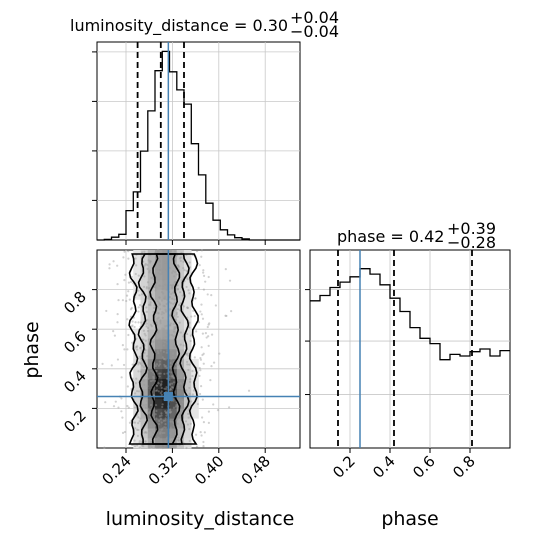  Describe the element at coordinates (390, 236) in the screenshot. I see `title-phase-main: phase = 0.42` at that location.